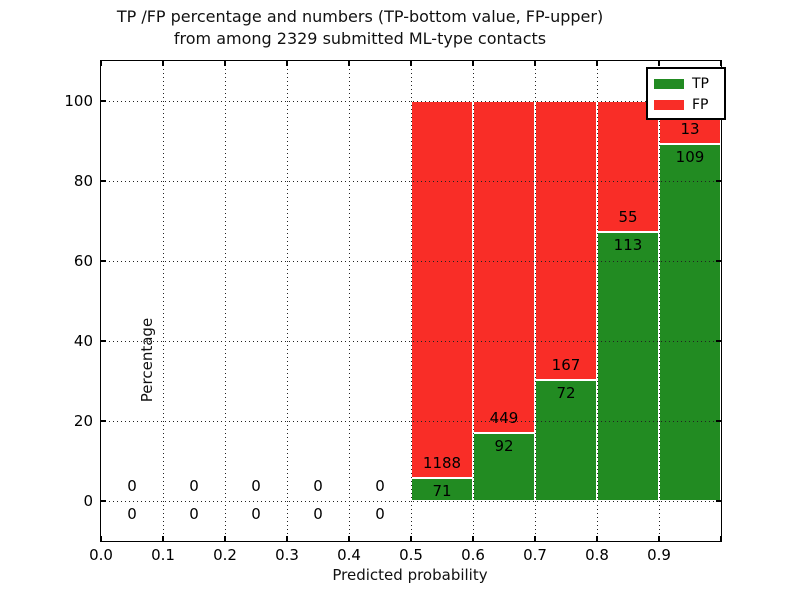  What do you see at coordinates (566, 365) in the screenshot?
I see `bar-count-label-fp: 167` at bounding box center [566, 365].